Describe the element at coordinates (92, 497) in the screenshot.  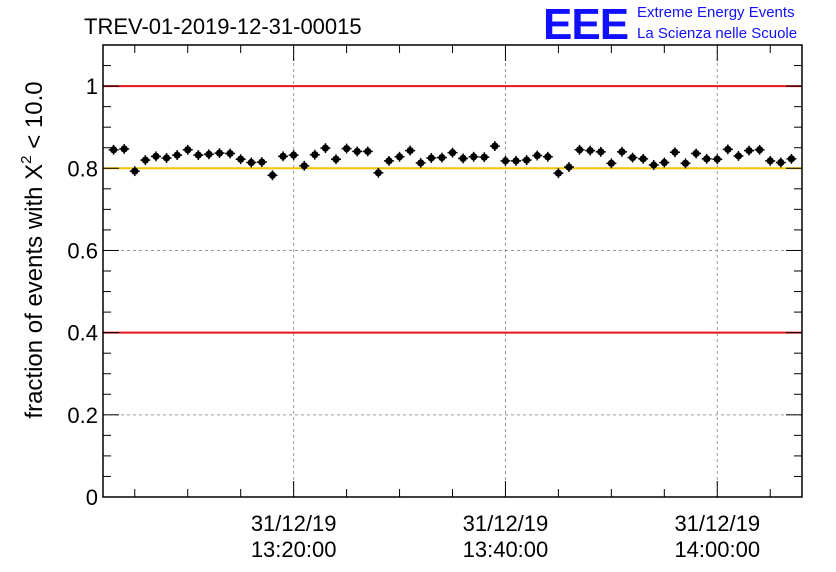
I see `y-tick-label: 0` at that location.